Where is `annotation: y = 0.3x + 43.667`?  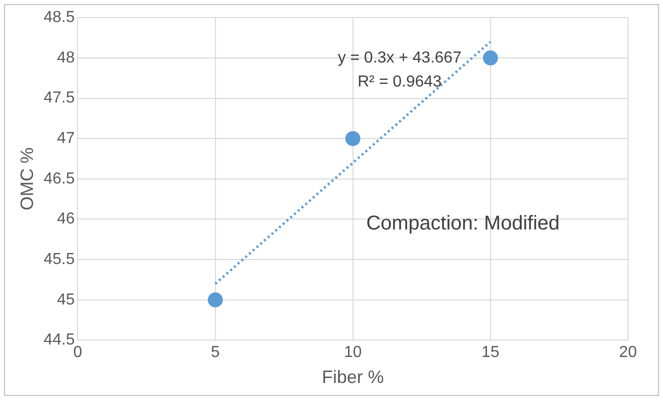 annotation: y = 0.3x + 43.667 is located at coordinates (400, 57).